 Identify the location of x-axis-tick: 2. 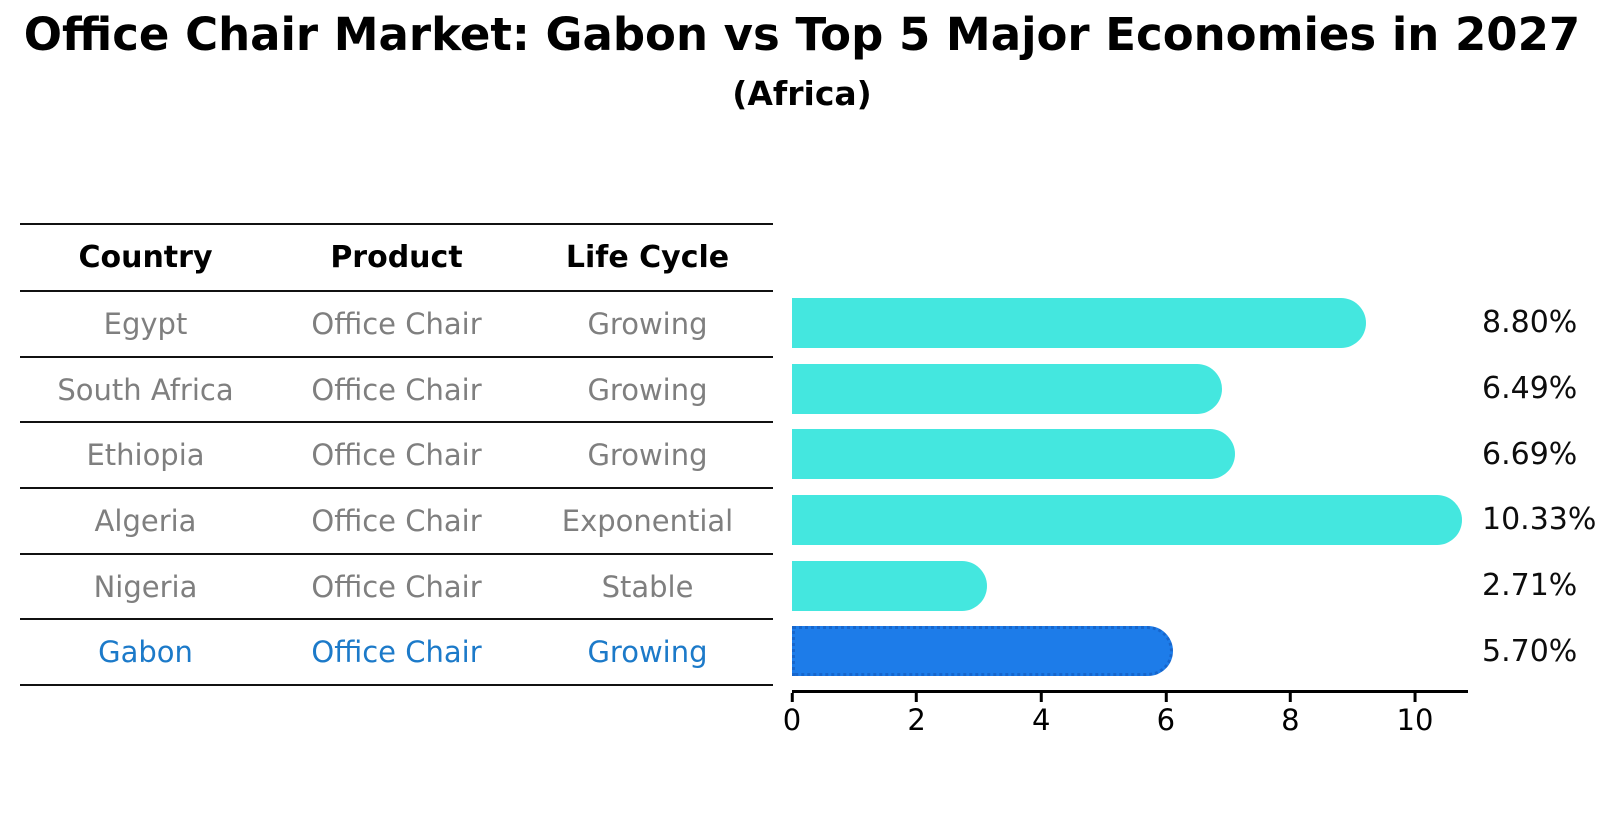
(916, 715).